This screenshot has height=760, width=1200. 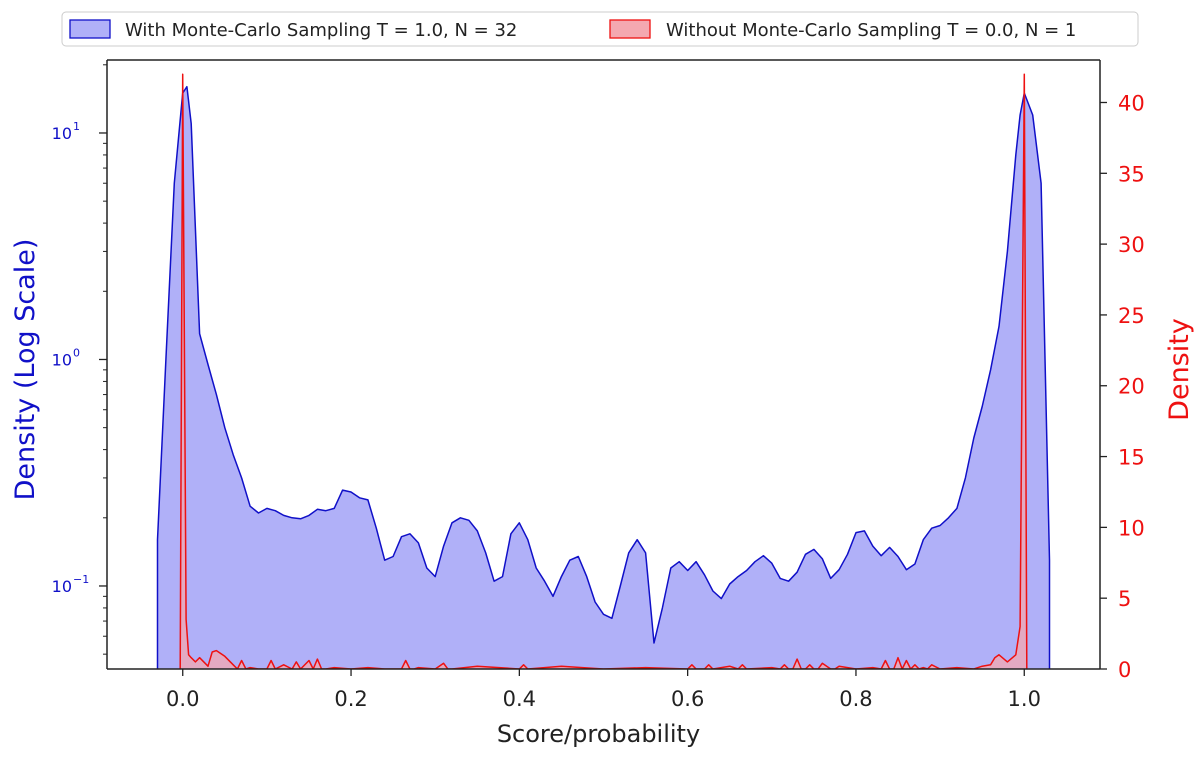 What do you see at coordinates (1024, 699) in the screenshot?
I see `x-tick-label: 1.0` at bounding box center [1024, 699].